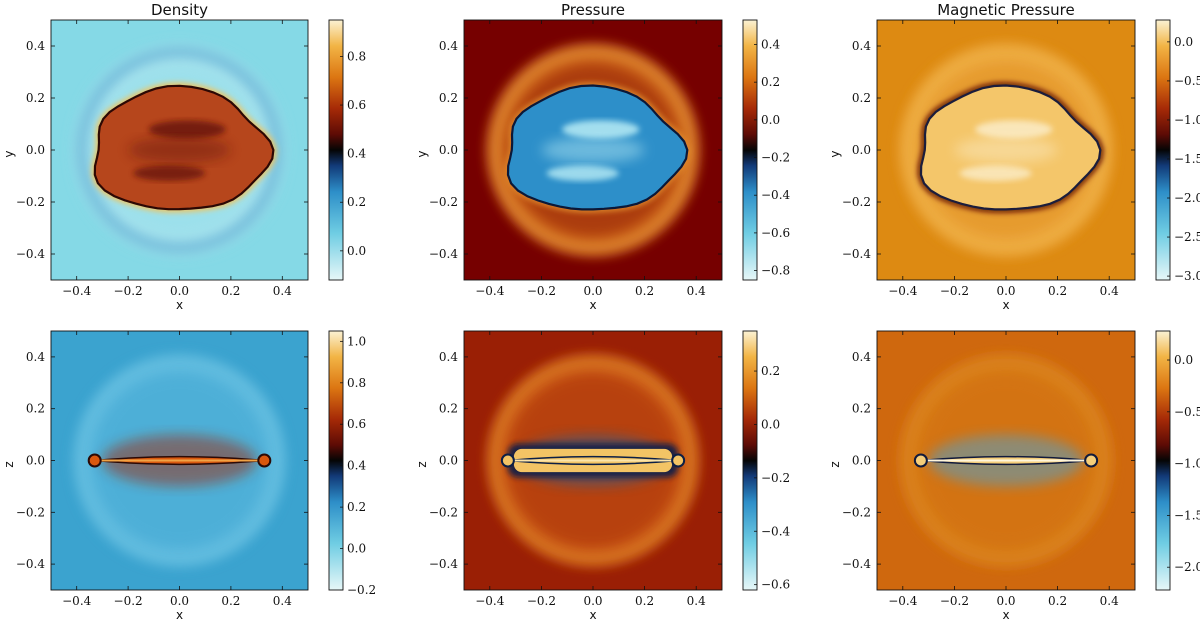  I want to click on x-tick-label: 0.4, so click(282, 291).